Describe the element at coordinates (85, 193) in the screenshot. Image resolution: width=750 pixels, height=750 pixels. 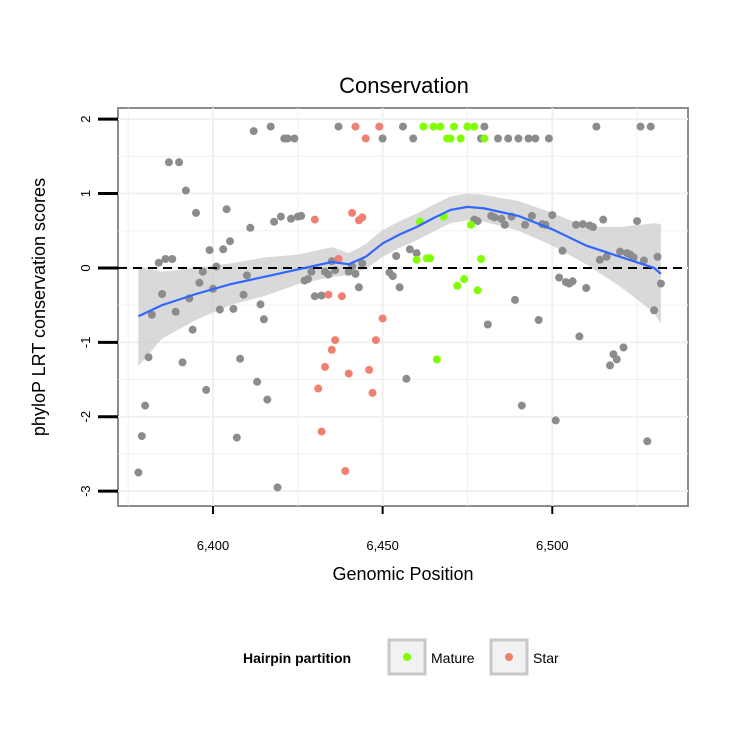
I see `y-tick-label: 1` at that location.